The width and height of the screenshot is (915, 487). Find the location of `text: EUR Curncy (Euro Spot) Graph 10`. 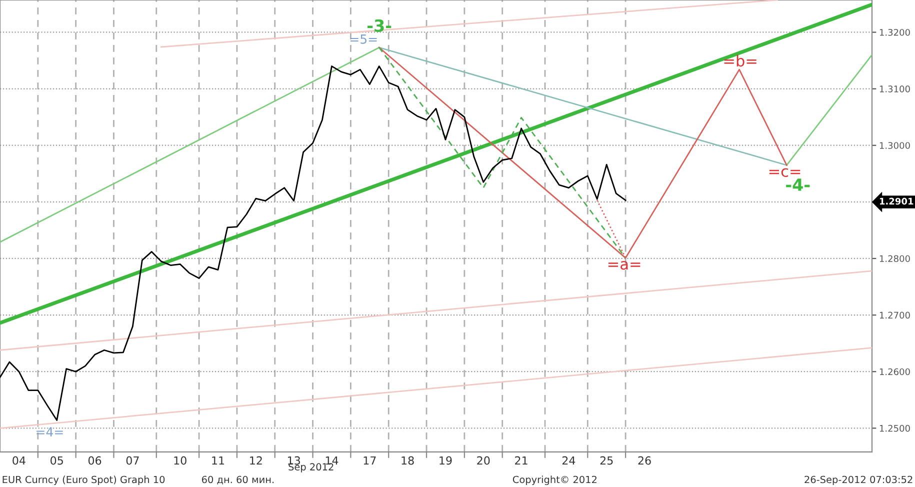

text: EUR Curncy (Euro Spot) Graph 10 is located at coordinates (83, 481).